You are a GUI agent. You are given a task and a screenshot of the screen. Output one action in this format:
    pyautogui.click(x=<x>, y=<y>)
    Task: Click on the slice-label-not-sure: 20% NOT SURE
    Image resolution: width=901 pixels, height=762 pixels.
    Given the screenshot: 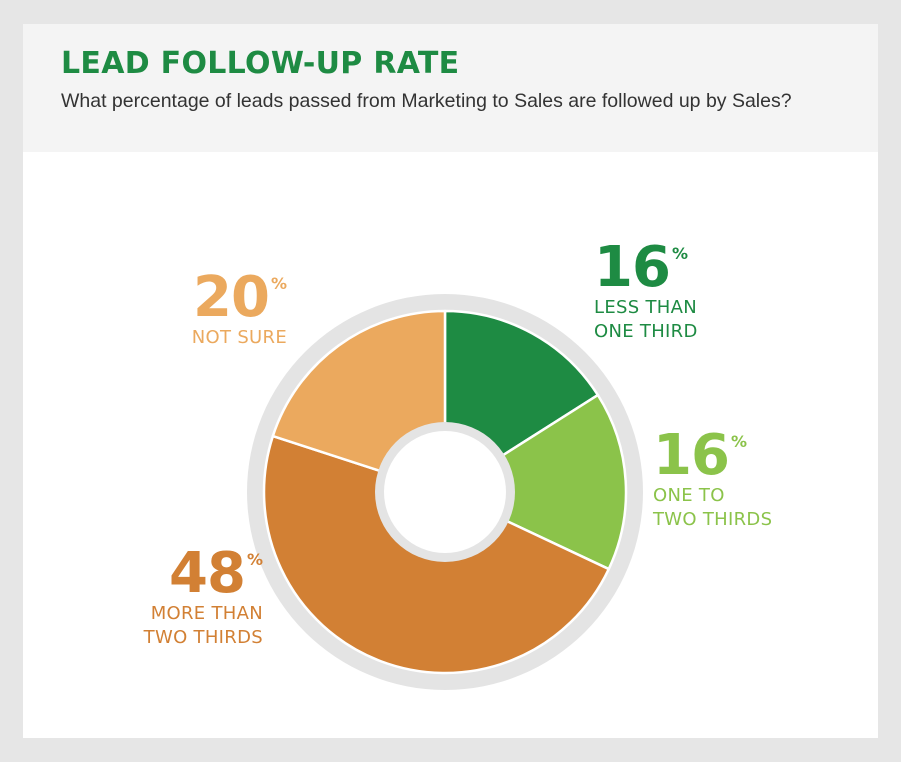 What is the action you would take?
    pyautogui.click(x=239, y=310)
    